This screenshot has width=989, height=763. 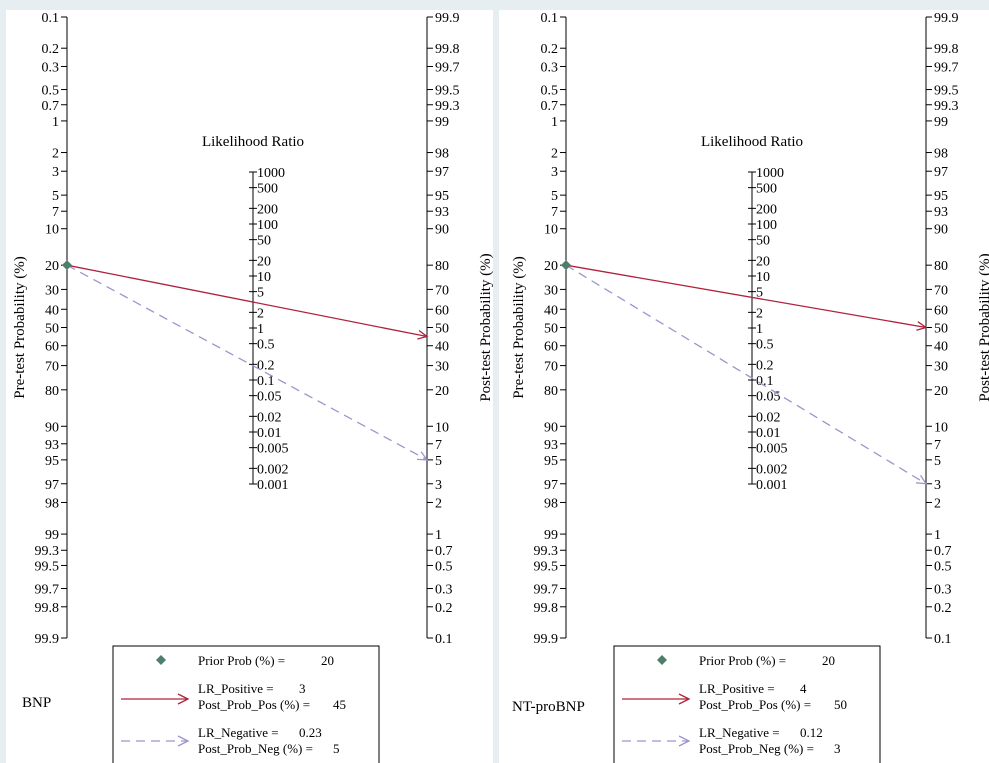 I want to click on posttest-tick-label: 99, so click(x=941, y=122).